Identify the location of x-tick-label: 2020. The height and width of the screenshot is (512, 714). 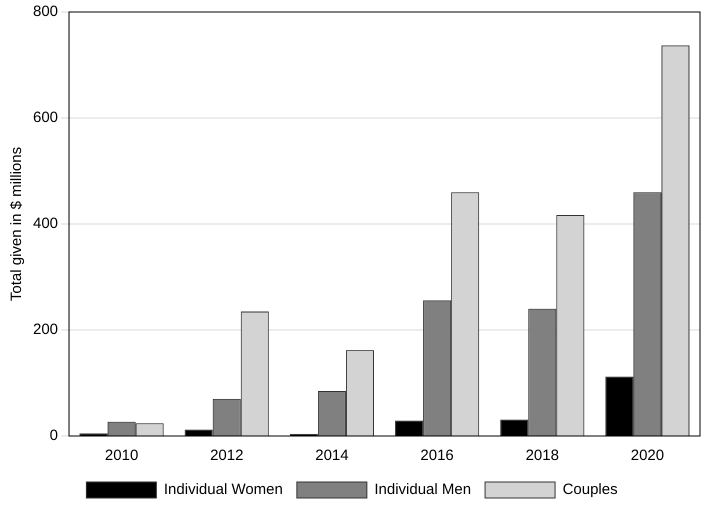
(647, 455).